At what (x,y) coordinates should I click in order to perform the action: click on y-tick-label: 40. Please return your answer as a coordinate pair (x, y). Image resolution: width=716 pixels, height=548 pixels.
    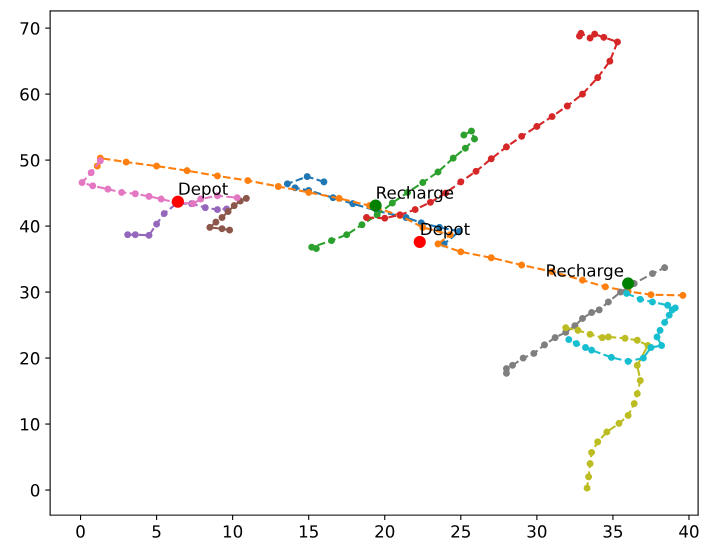
    Looking at the image, I should click on (30, 226).